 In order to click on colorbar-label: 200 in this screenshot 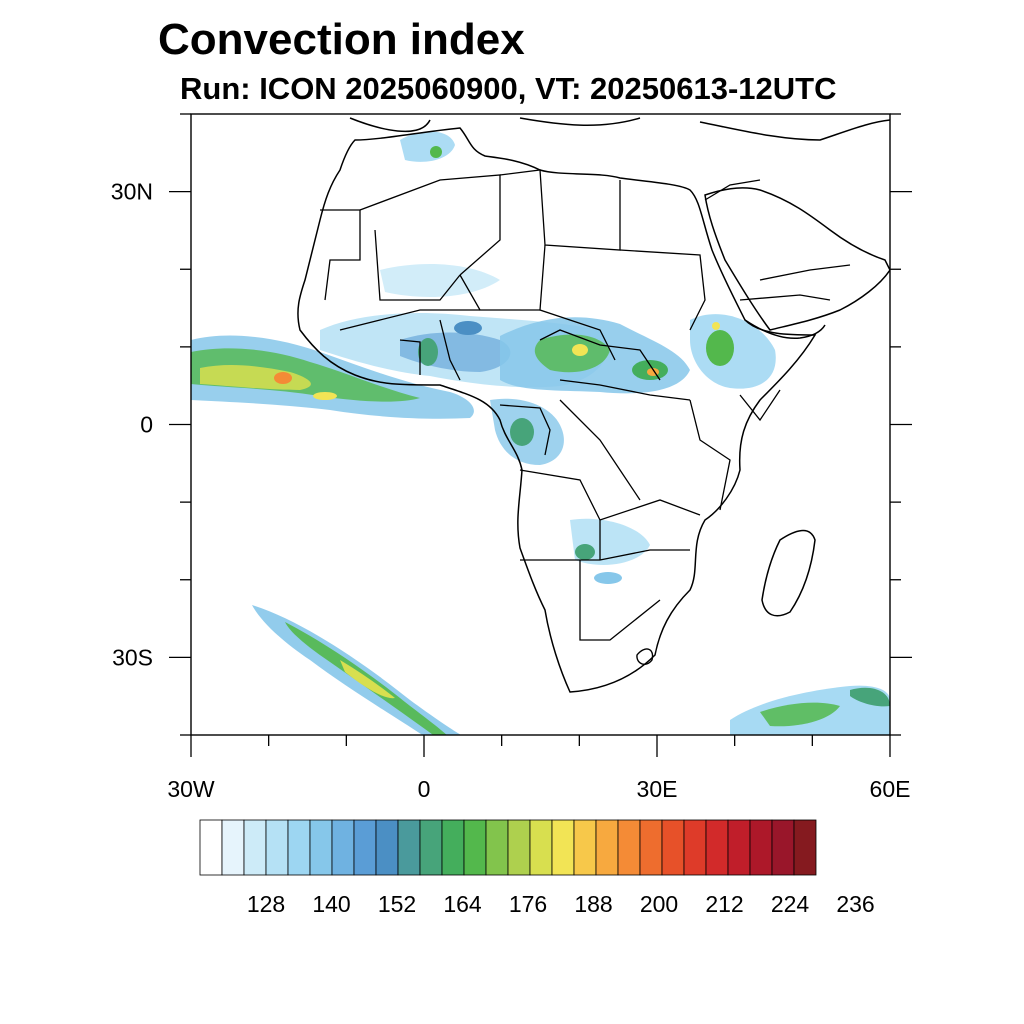, I will do `click(659, 904)`.